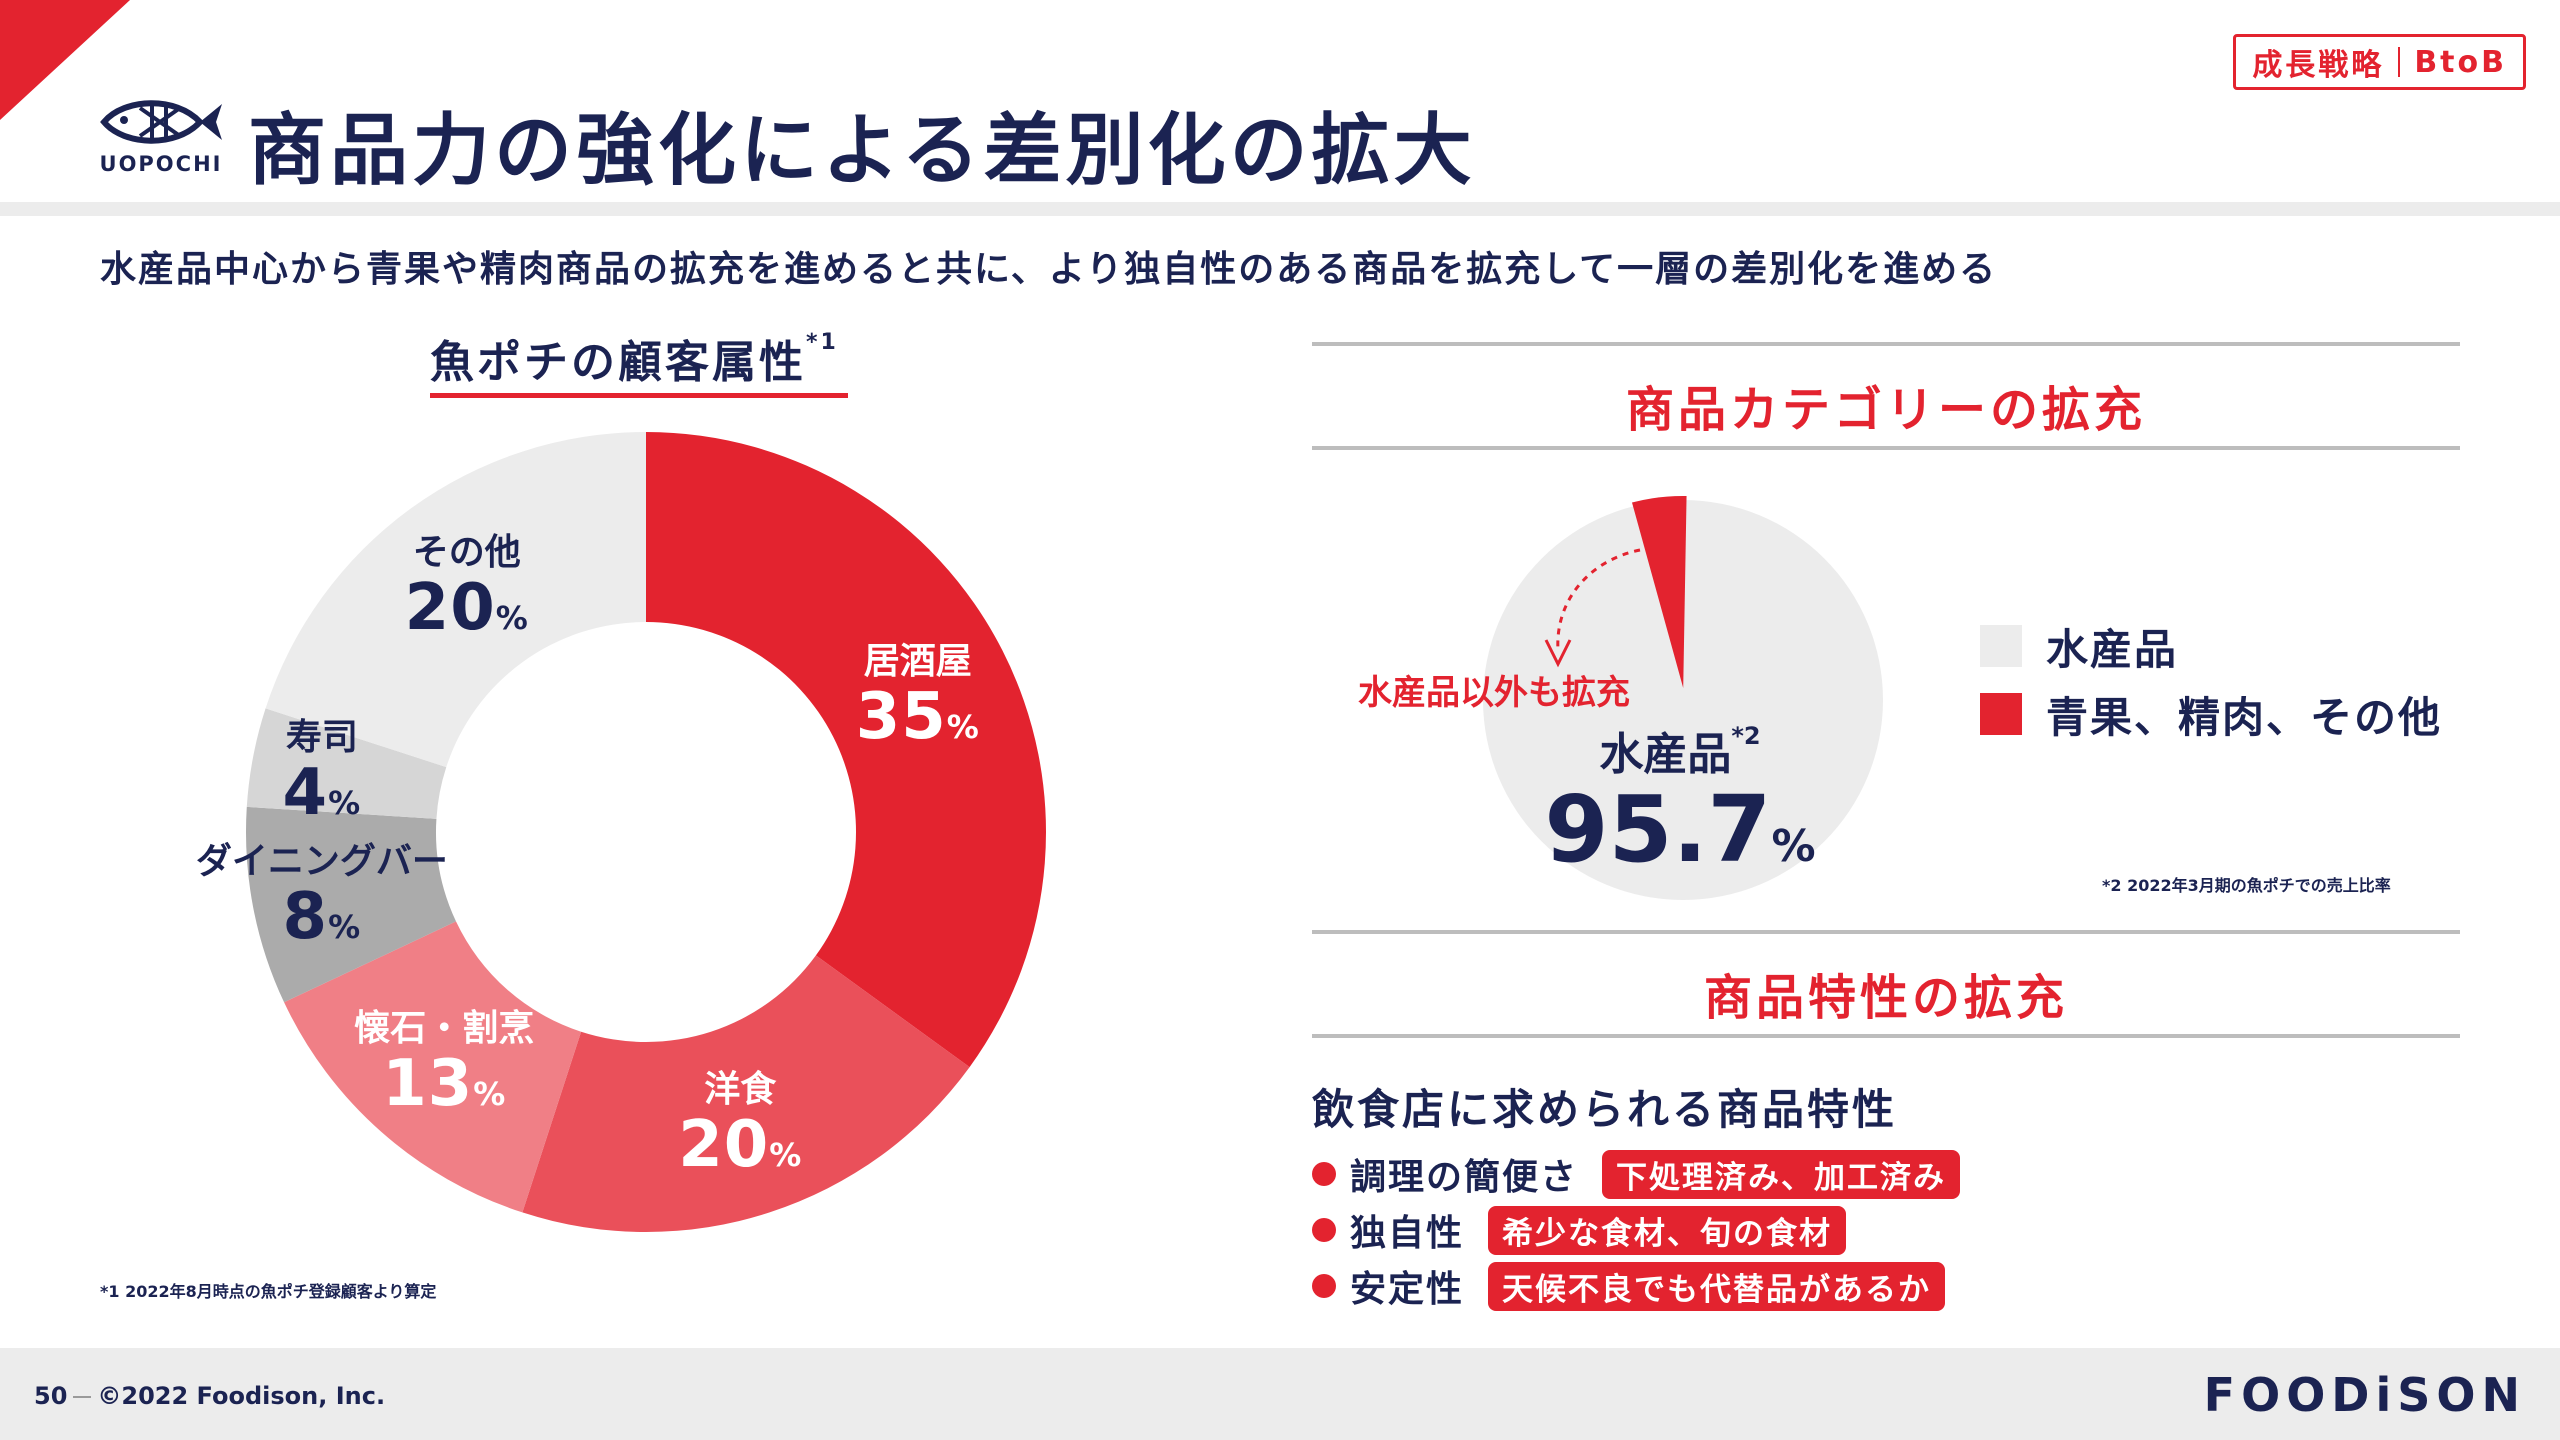 This screenshot has height=1440, width=2560. I want to click on feature-tag: 希少な食材、旬の食材, so click(1667, 1230).